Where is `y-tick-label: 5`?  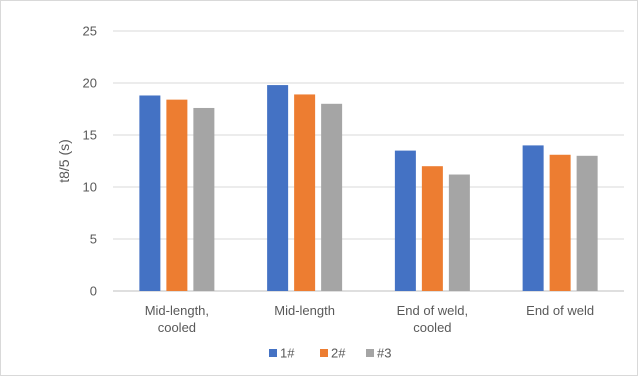 y-tick-label: 5 is located at coordinates (93, 239).